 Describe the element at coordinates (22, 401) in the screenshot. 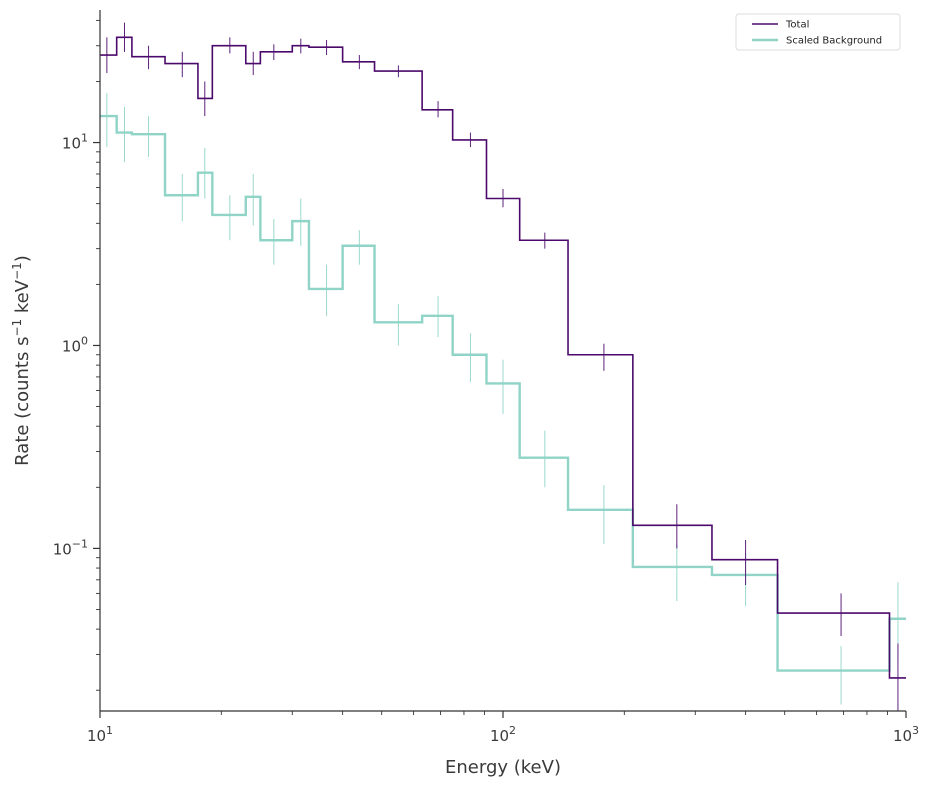

I see `y-axis-title-main: Rate (counts s` at that location.